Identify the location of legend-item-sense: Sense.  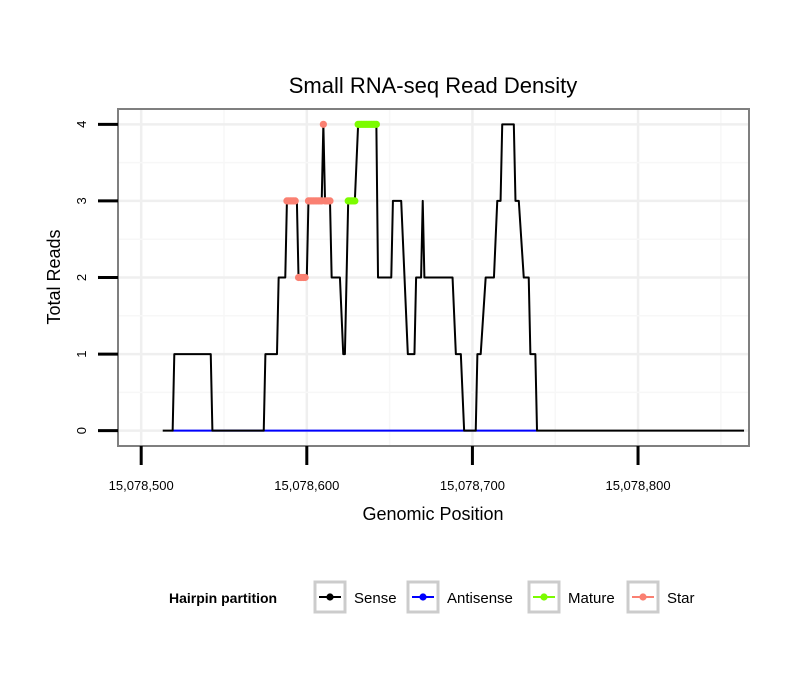
(355, 597).